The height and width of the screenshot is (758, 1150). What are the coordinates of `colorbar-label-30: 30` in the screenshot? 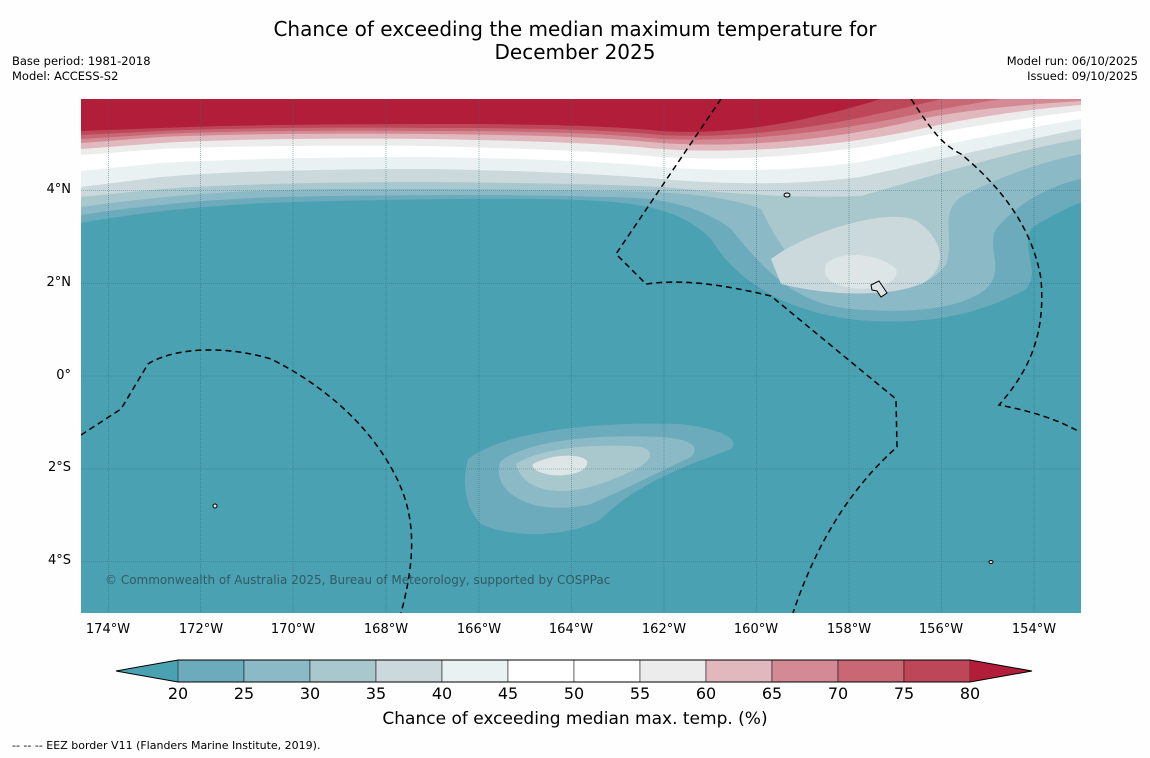 It's located at (310, 693).